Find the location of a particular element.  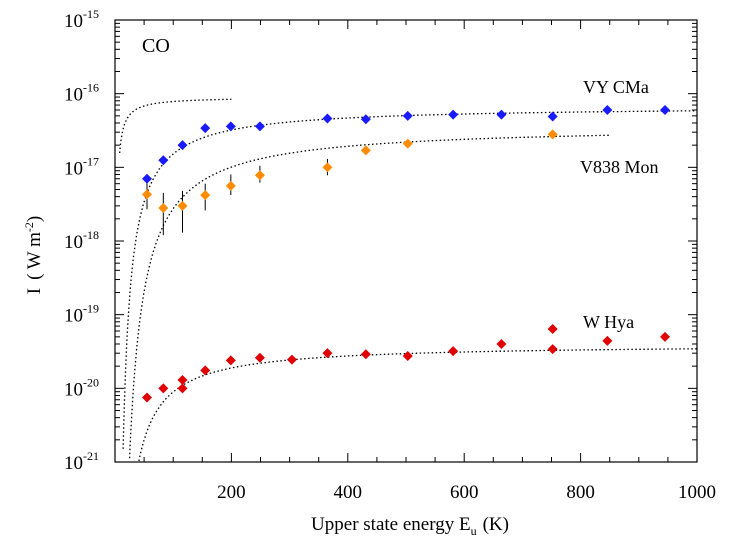

x-tick-label: 800 is located at coordinates (580, 492).